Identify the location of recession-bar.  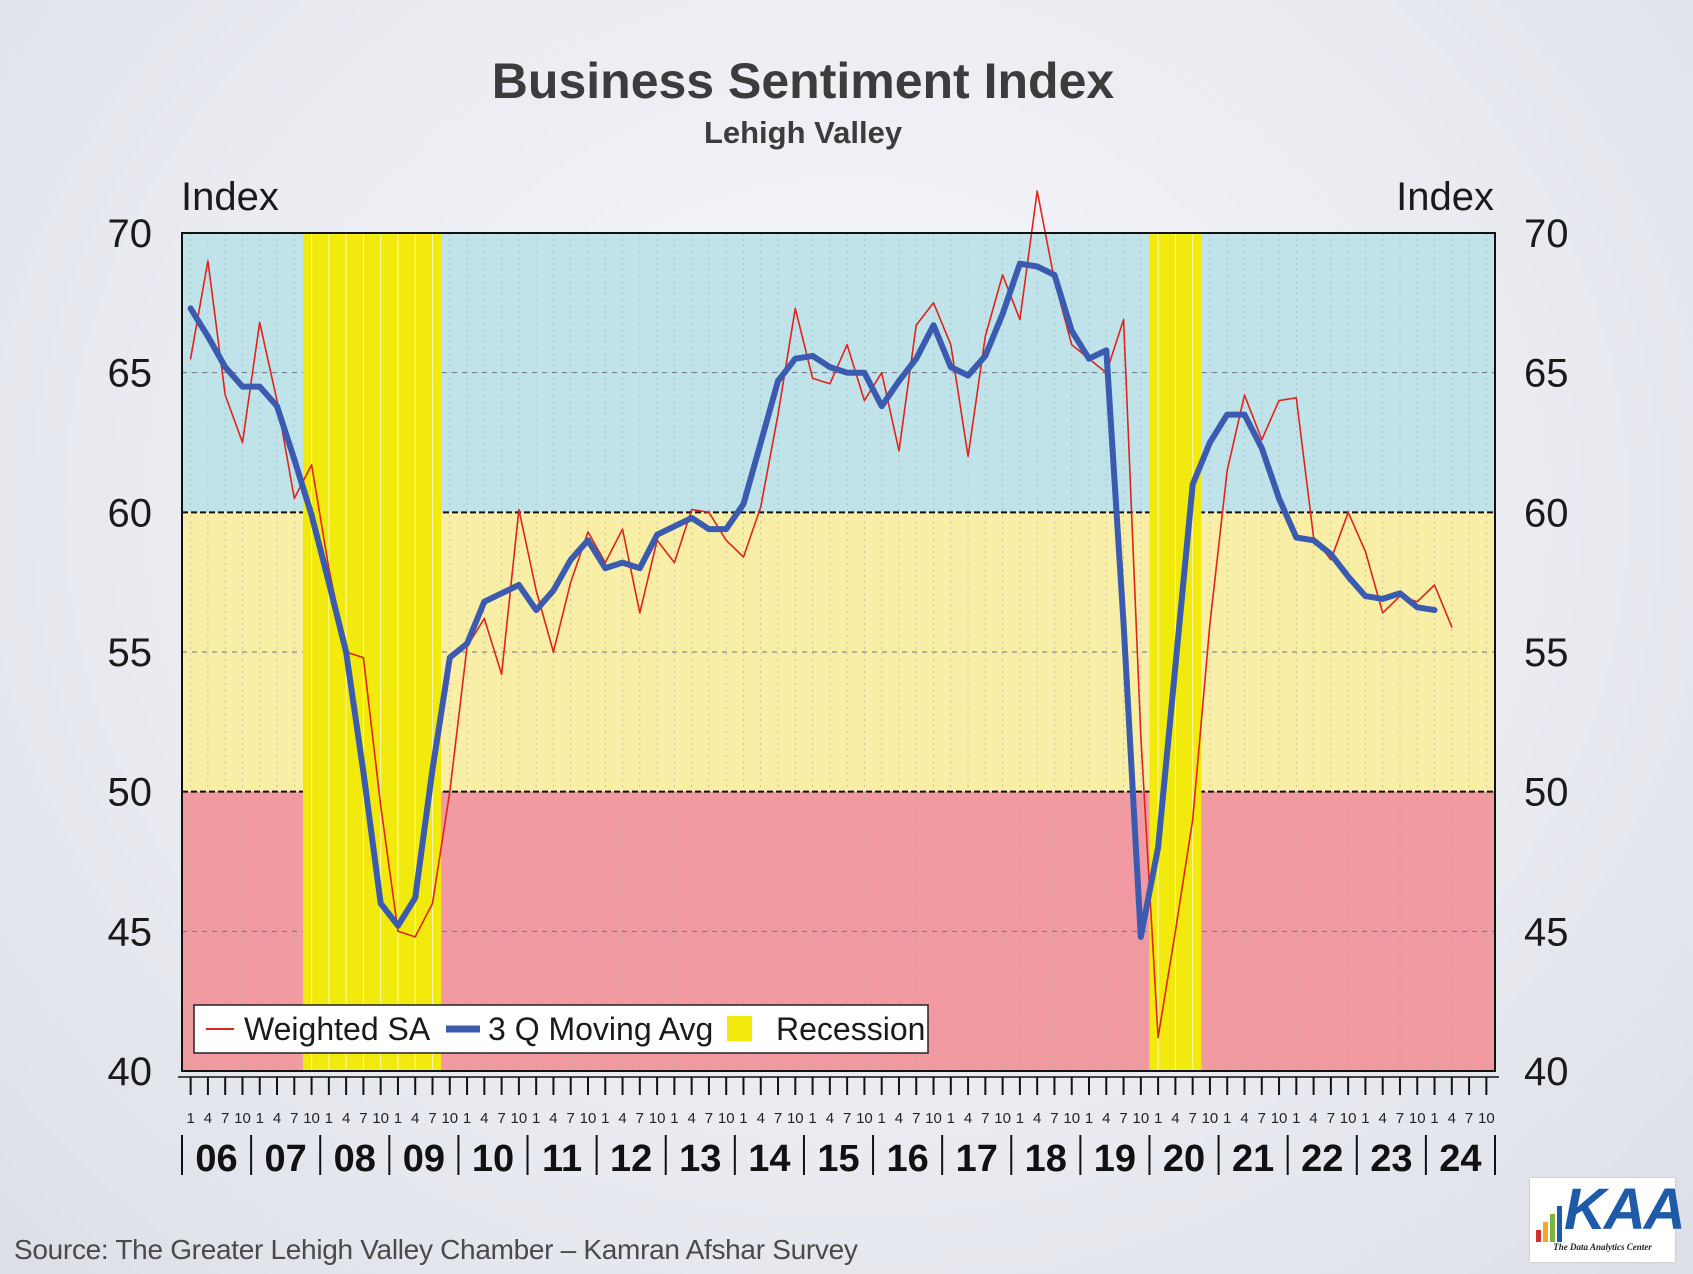
(372, 652).